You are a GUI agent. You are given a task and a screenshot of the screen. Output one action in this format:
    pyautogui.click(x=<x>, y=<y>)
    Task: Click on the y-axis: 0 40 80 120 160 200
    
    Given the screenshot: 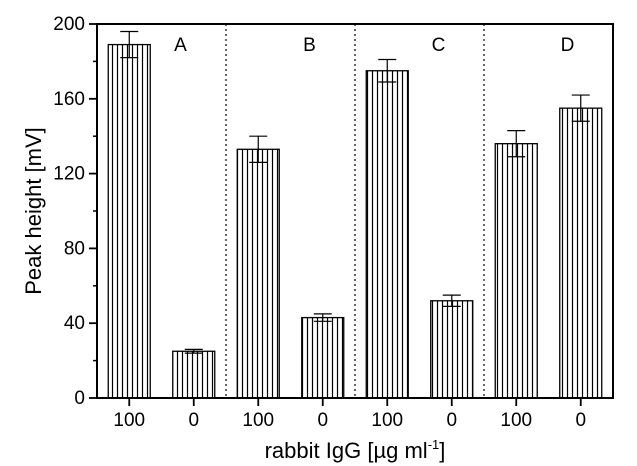 What is the action you would take?
    pyautogui.click(x=75, y=211)
    